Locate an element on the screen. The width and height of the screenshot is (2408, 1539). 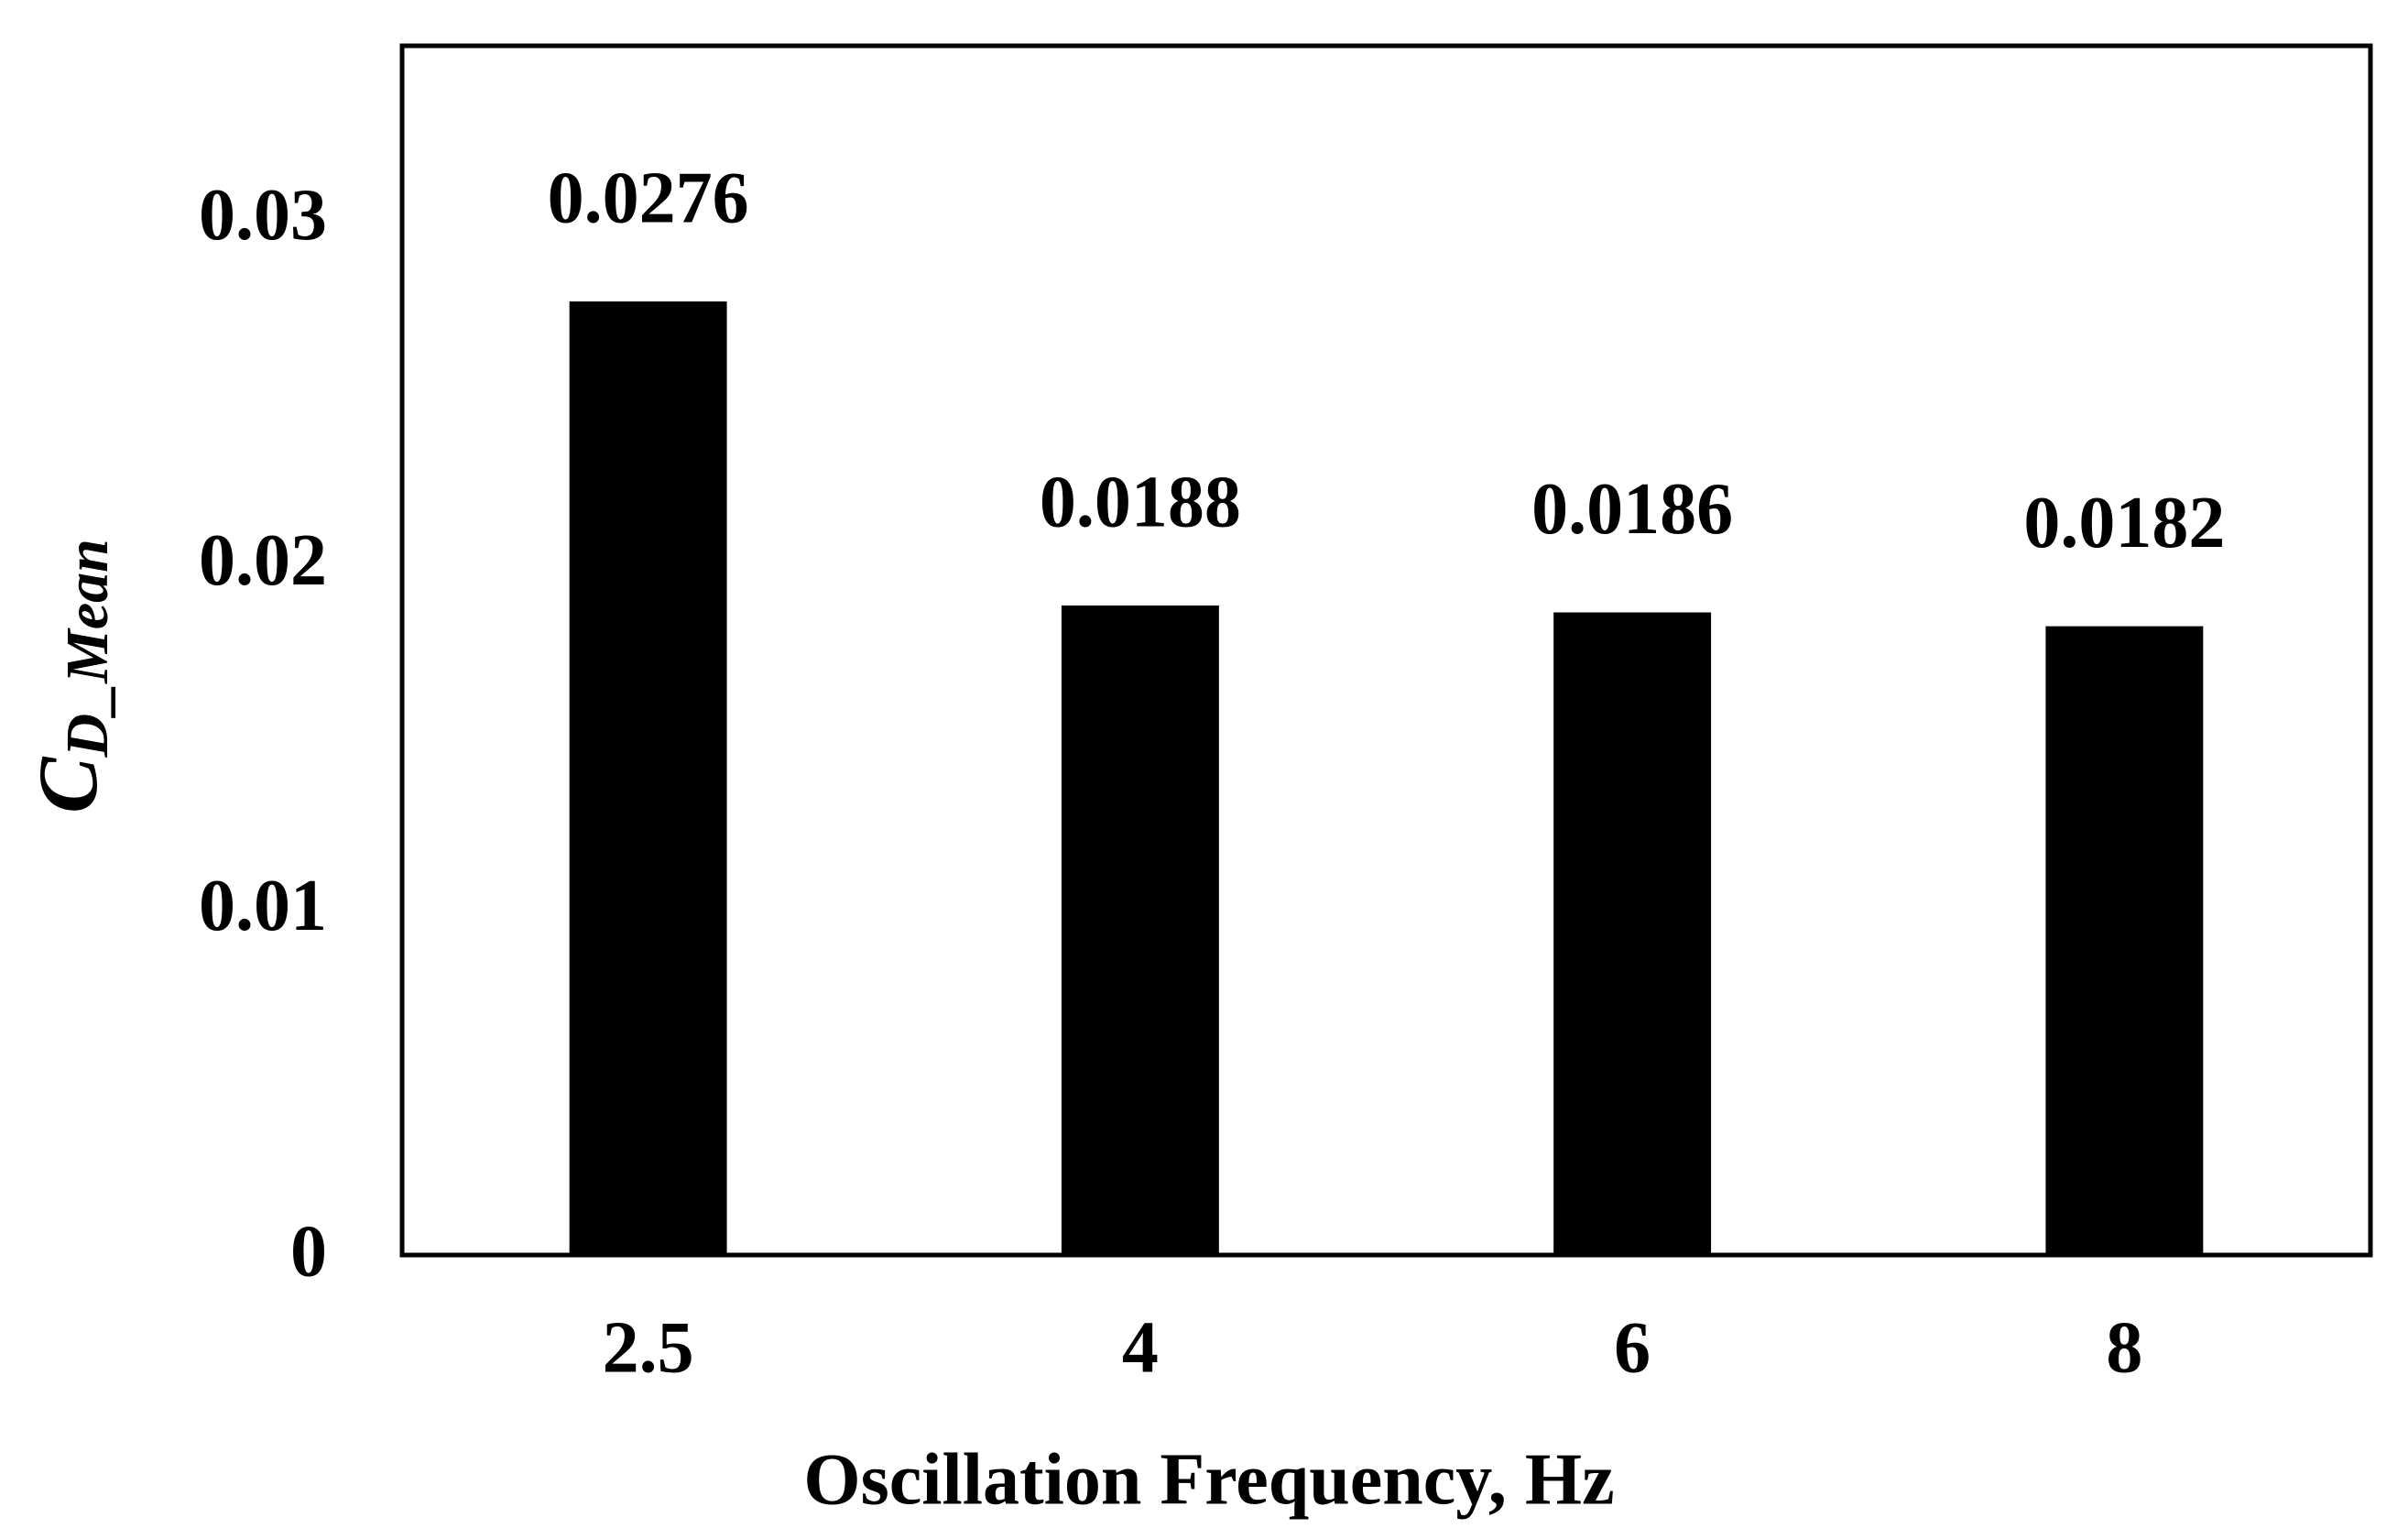
x-tick-label: 6 is located at coordinates (1632, 1347).